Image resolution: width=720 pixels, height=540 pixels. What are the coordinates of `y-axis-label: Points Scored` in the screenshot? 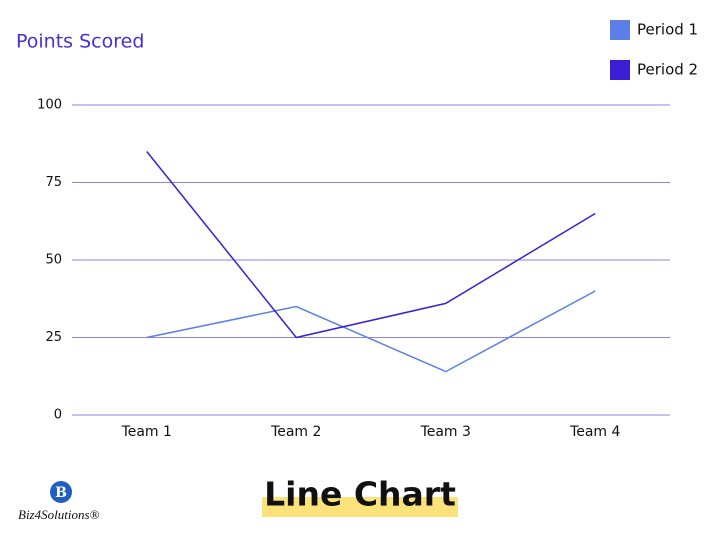 It's located at (80, 42).